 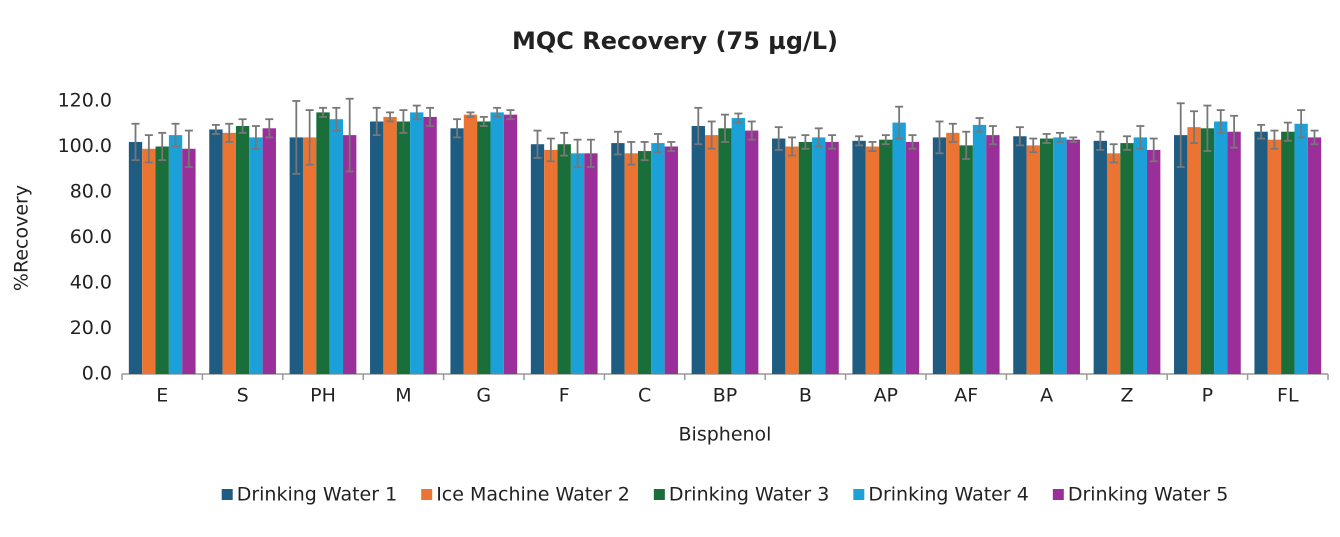 I want to click on x-tick-label: AP, so click(x=886, y=396).